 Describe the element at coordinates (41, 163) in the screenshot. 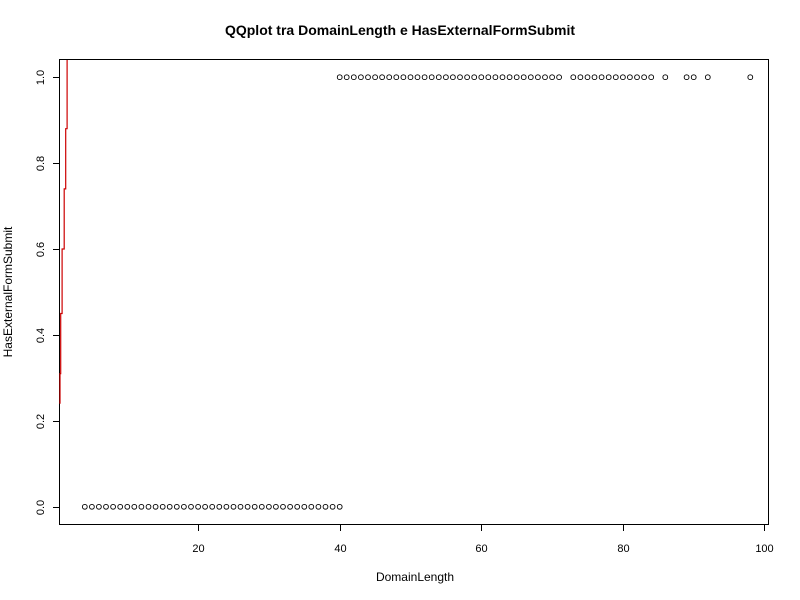

I see `y-tick-label: 0.8` at that location.